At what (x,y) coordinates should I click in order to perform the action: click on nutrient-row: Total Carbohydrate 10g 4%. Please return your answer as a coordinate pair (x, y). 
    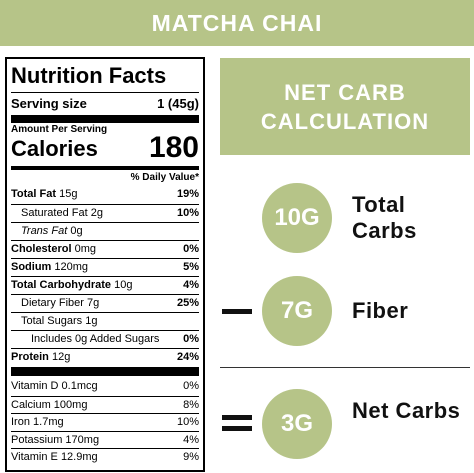
    Looking at the image, I should click on (105, 285).